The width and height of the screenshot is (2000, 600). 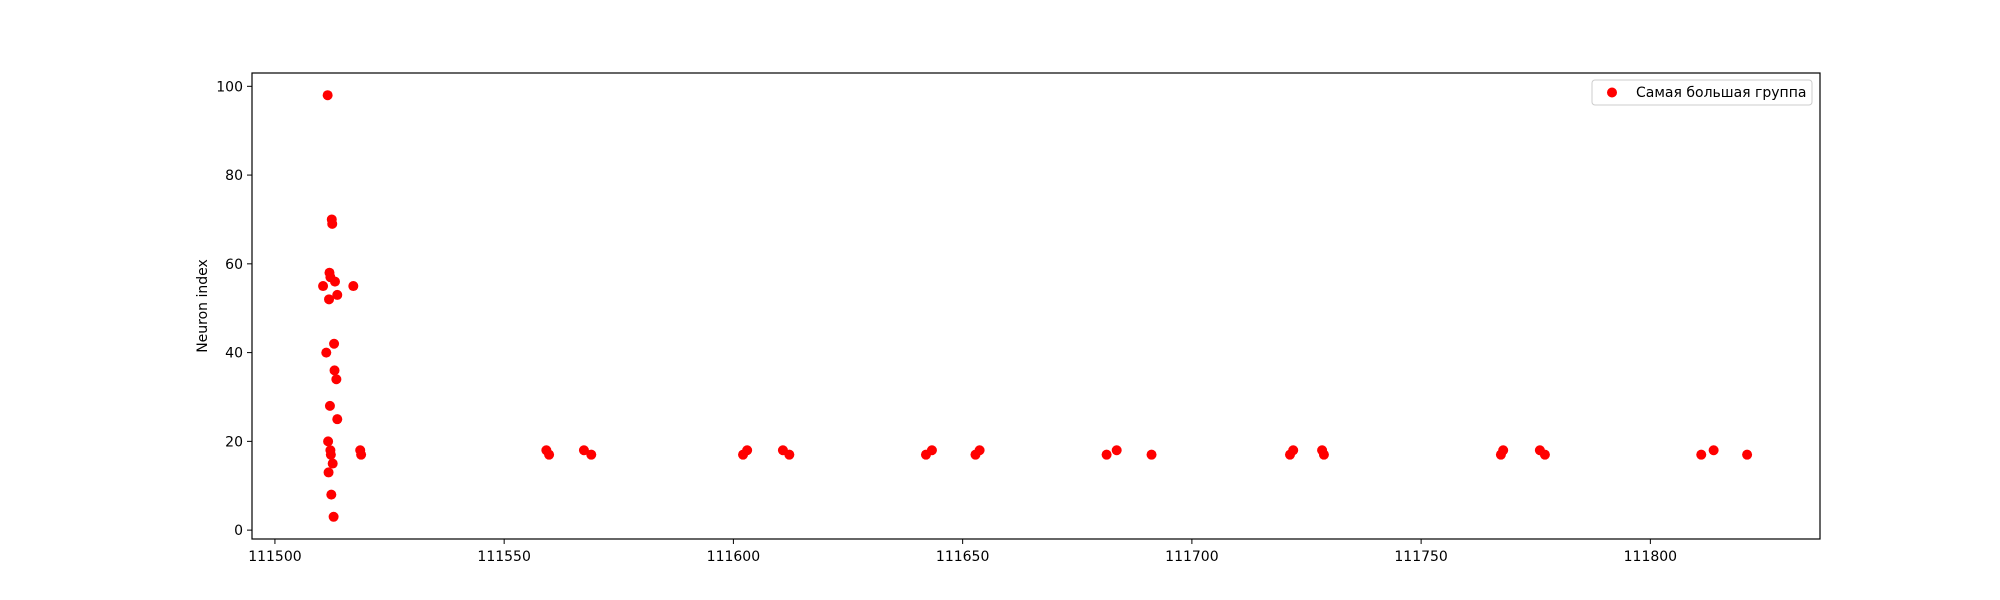 What do you see at coordinates (229, 87) in the screenshot?
I see `y-tick-label: 100` at bounding box center [229, 87].